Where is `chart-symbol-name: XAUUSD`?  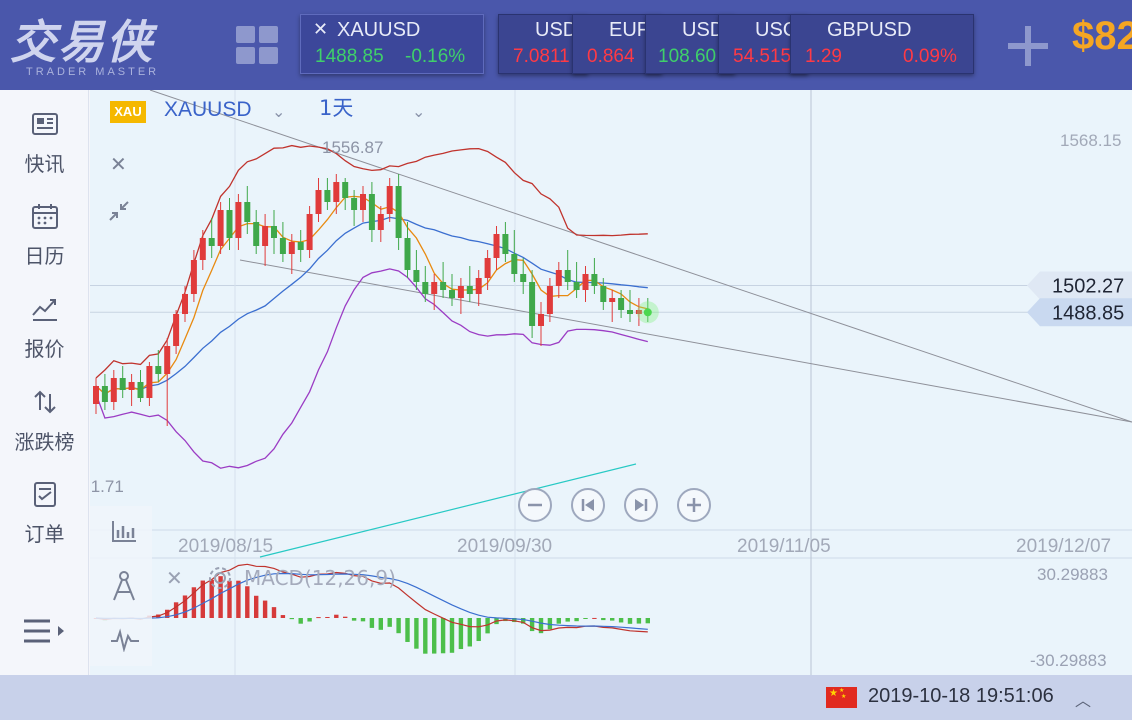 chart-symbol-name: XAUUSD is located at coordinates (208, 109).